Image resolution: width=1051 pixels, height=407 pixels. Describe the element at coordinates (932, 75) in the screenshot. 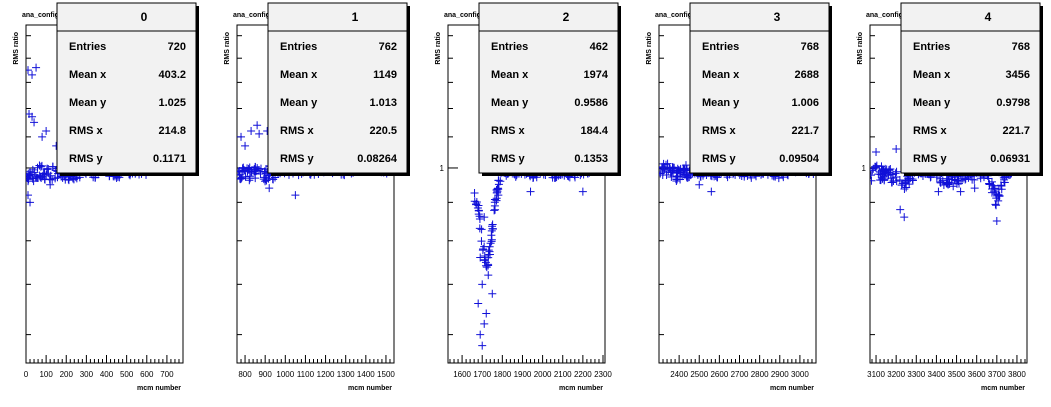

I see `stat-label: Mean x` at that location.